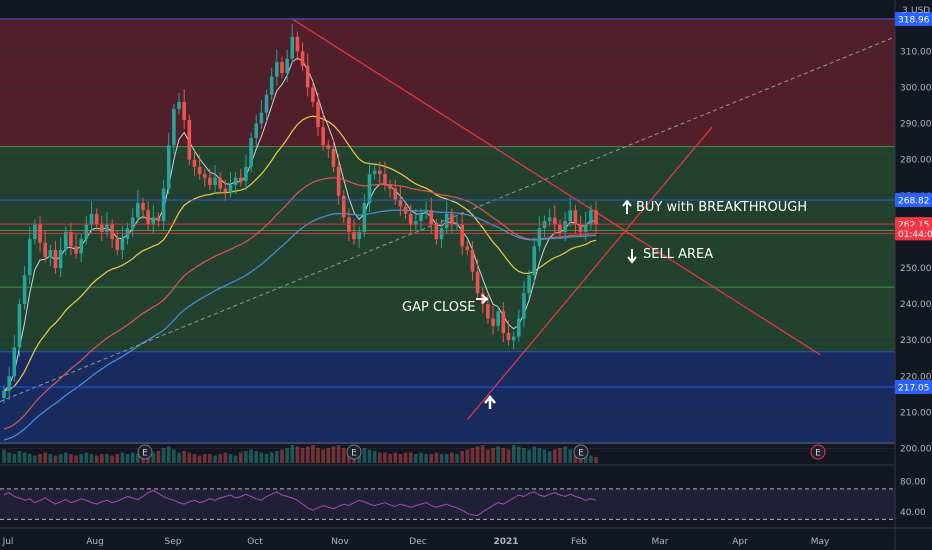 The width and height of the screenshot is (932, 550). What do you see at coordinates (417, 542) in the screenshot?
I see `x-tick-label: Dec` at bounding box center [417, 542].